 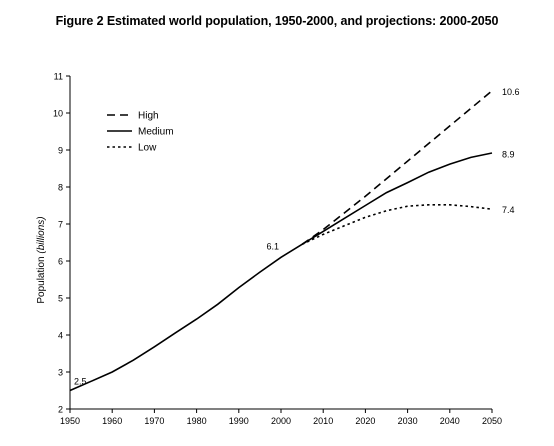 What do you see at coordinates (508, 210) in the screenshot?
I see `data-label: 7.4` at bounding box center [508, 210].